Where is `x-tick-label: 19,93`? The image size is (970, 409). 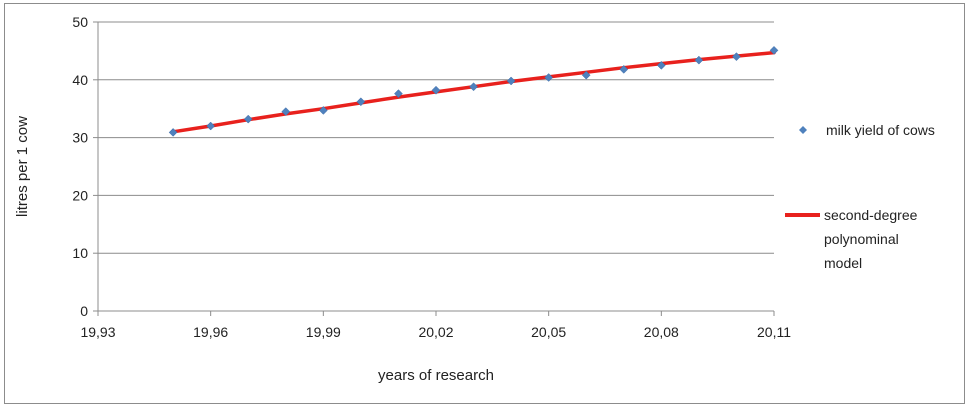
x-tick-label: 19,93 is located at coordinates (97, 332).